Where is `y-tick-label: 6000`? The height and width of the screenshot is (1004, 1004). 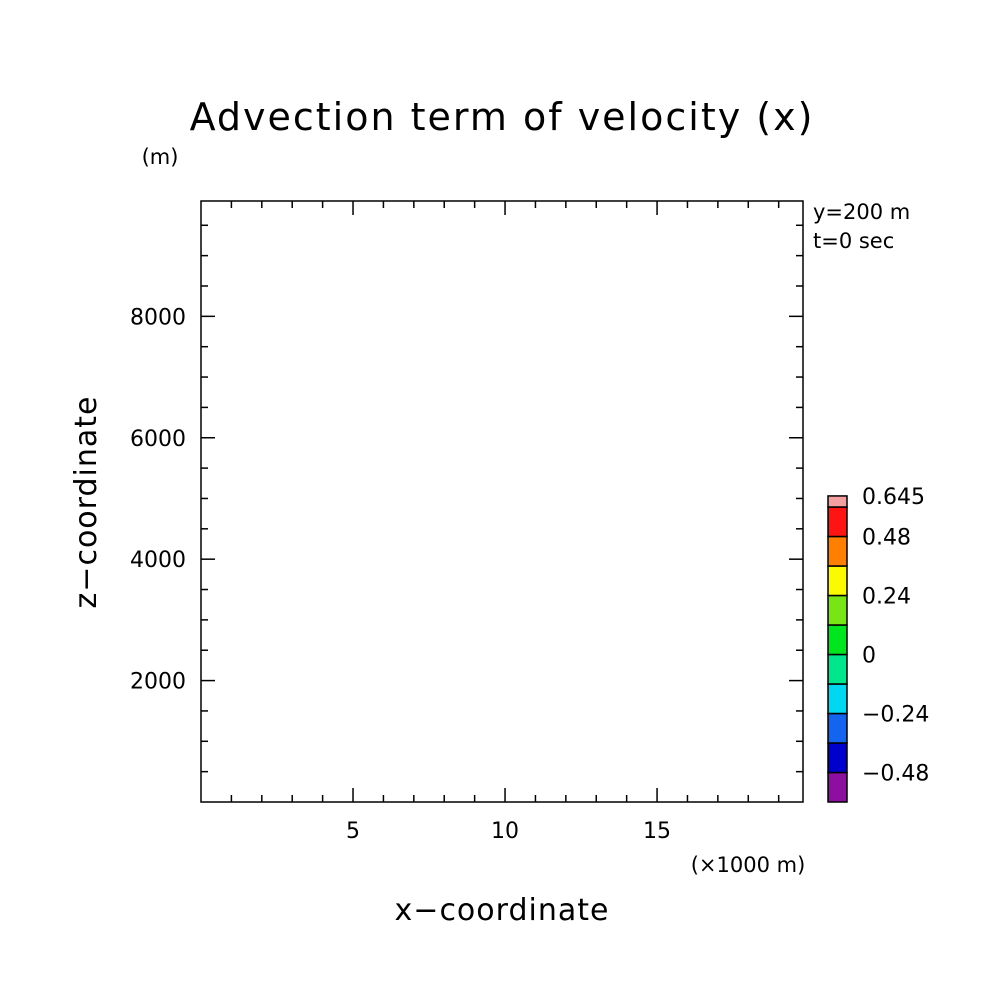 y-tick-label: 6000 is located at coordinates (158, 439).